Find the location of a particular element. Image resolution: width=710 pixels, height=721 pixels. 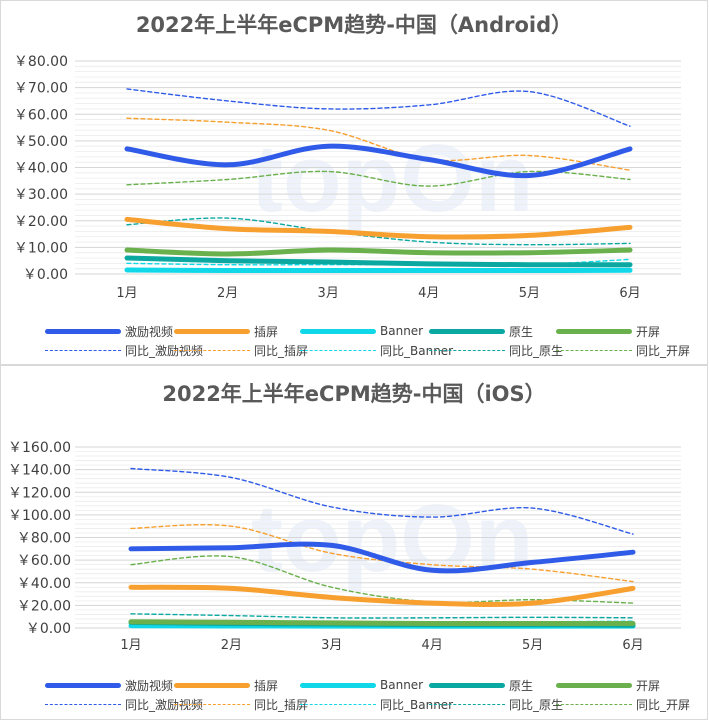

y-tick-label: ￥160.00 is located at coordinates (39, 448).